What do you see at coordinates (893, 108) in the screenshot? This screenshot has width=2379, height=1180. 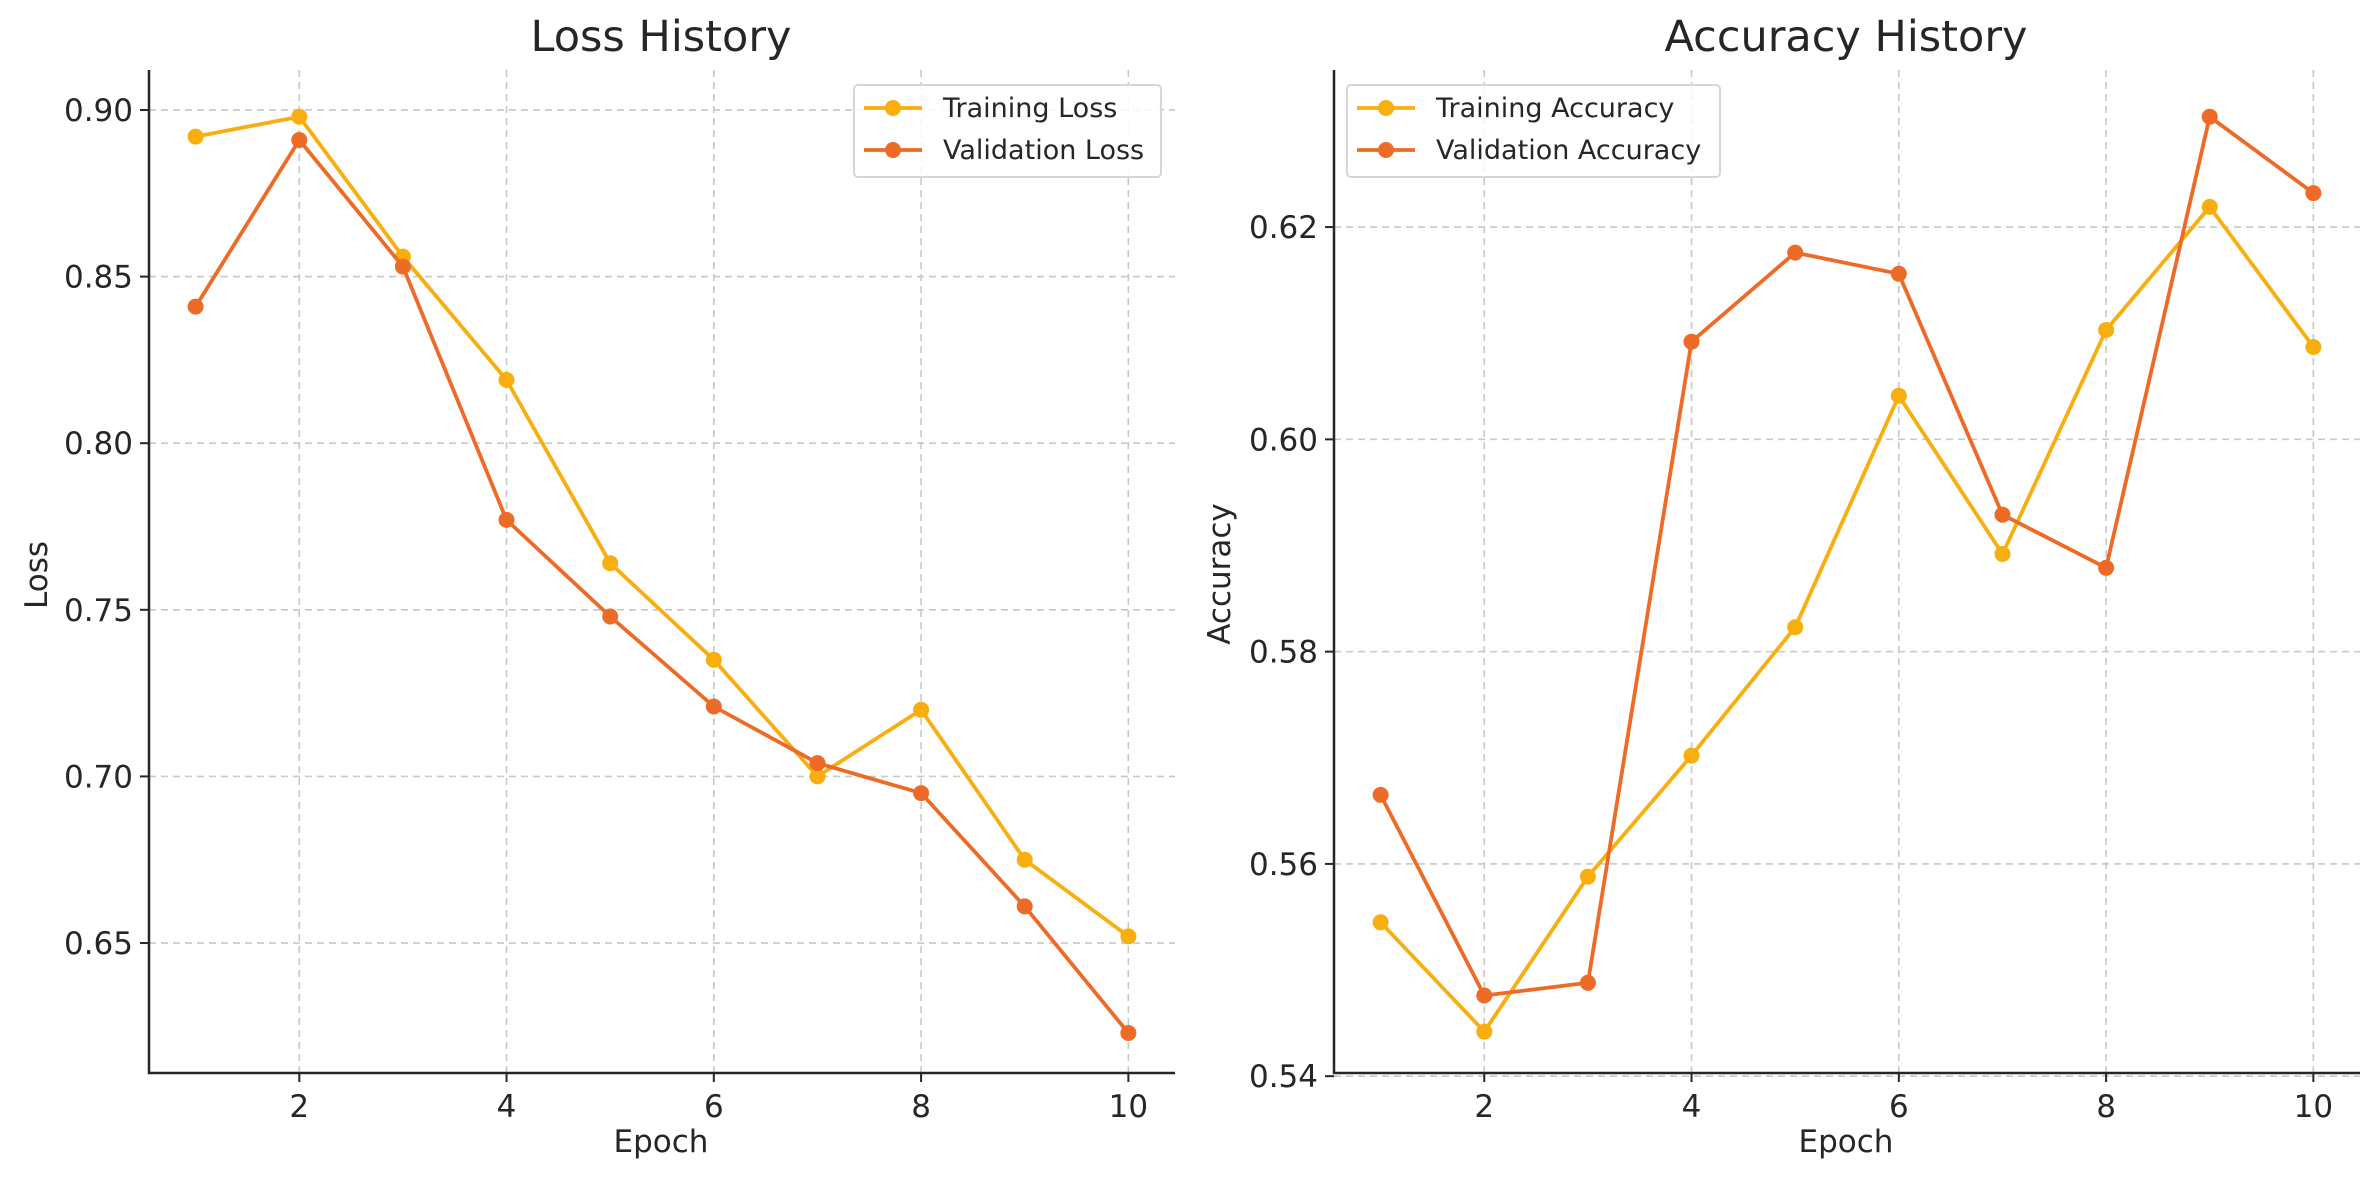 I see `loss-legend-marker-training` at bounding box center [893, 108].